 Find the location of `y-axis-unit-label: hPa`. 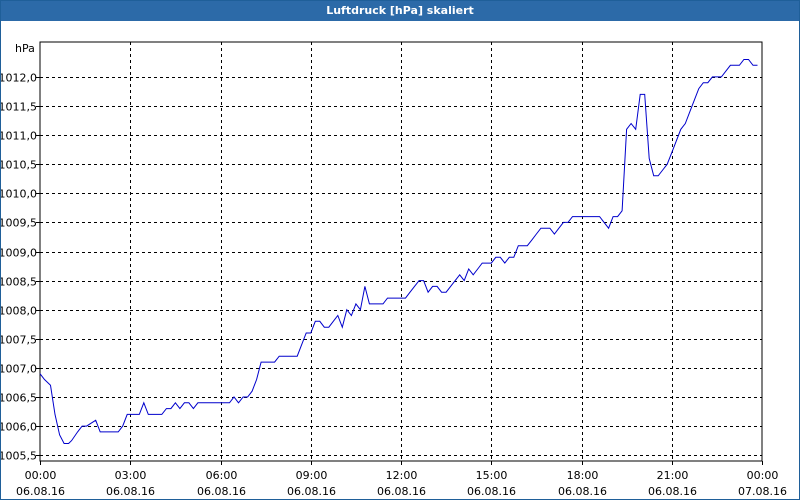

y-axis-unit-label: hPa is located at coordinates (25, 48).